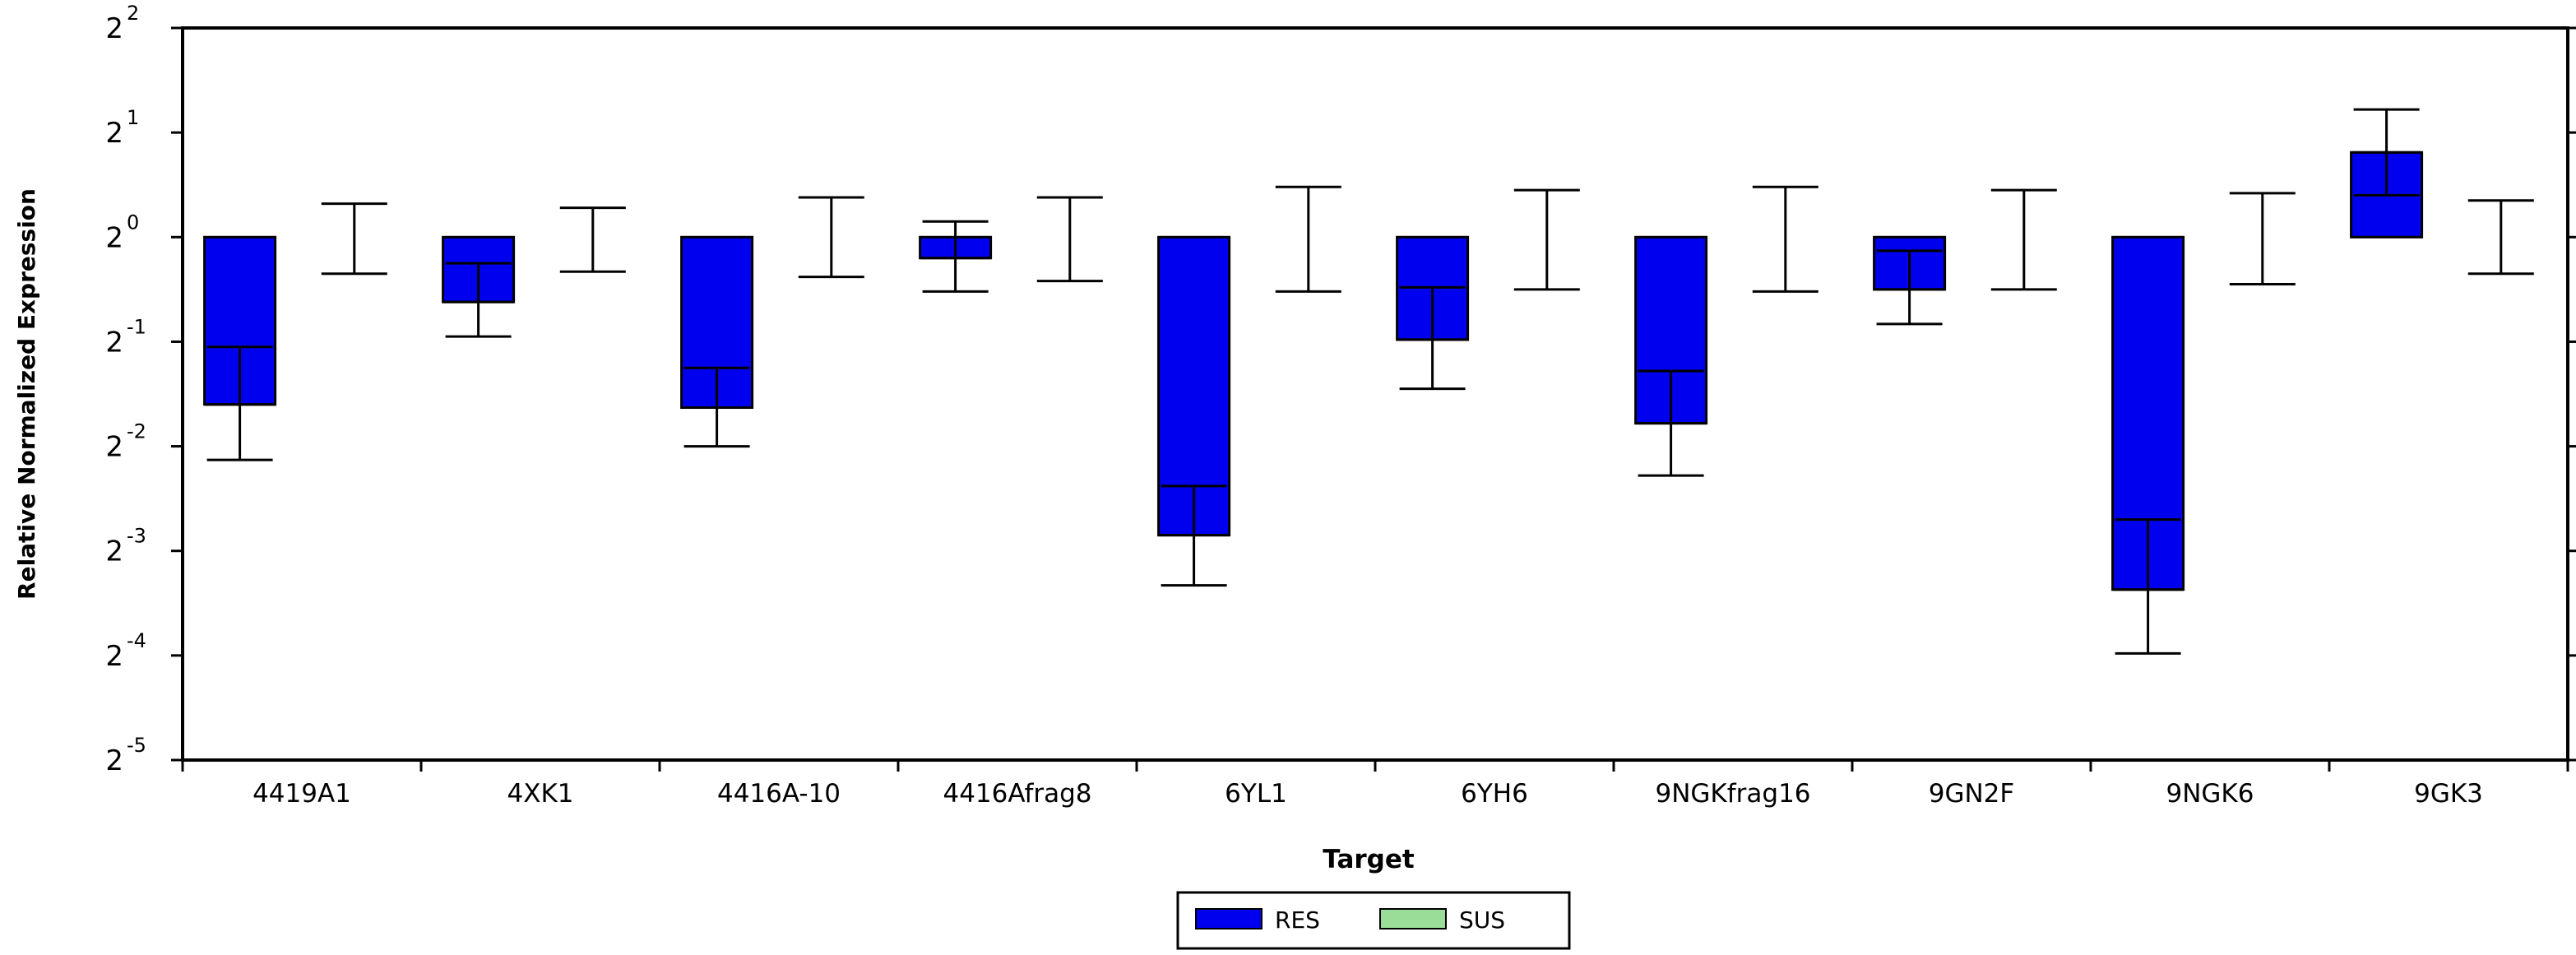  Describe the element at coordinates (2449, 794) in the screenshot. I see `x-tick-label: 9GK3` at that location.